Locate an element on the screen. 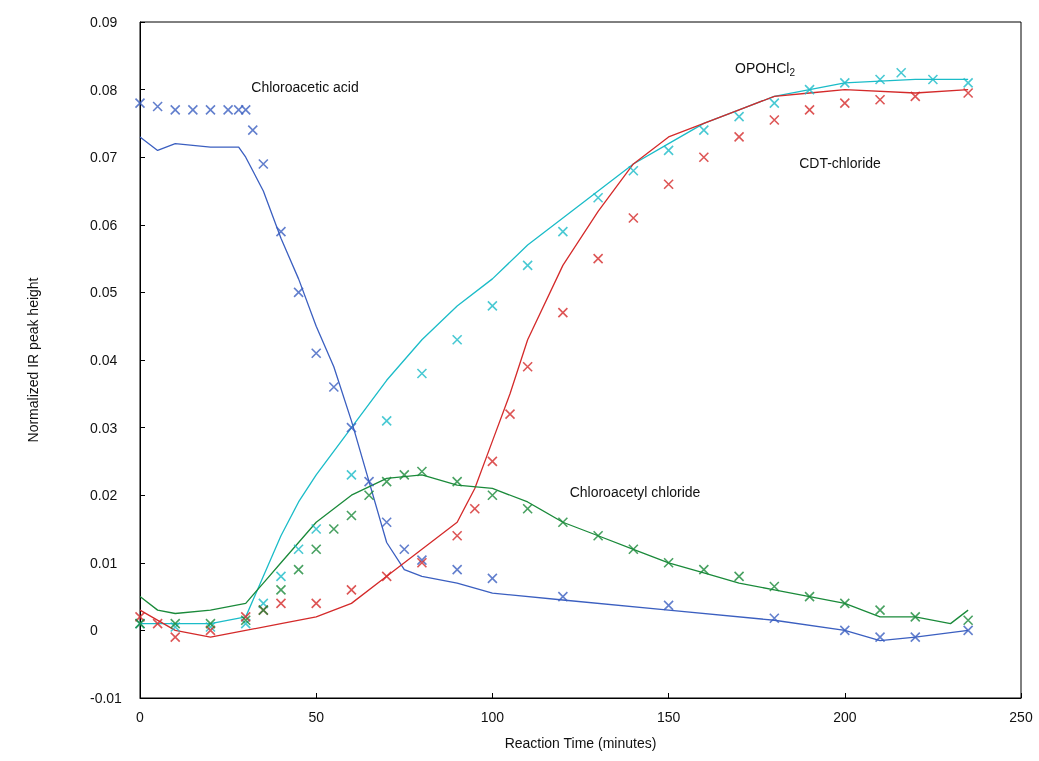  x-tick-label: 50 is located at coordinates (316, 717).